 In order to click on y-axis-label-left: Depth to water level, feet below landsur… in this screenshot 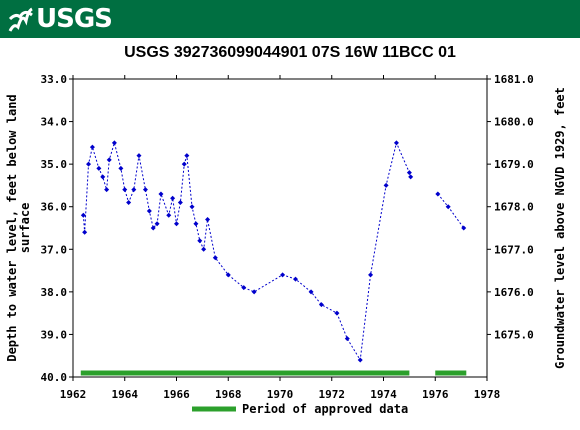, I will do `click(18, 227)`.